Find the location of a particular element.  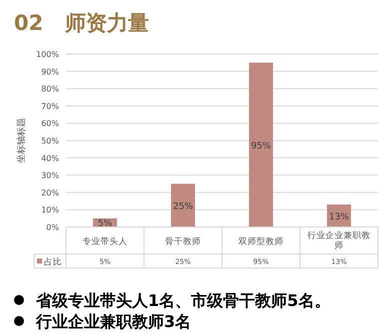

y-tick-label: 20% is located at coordinates (50, 193).